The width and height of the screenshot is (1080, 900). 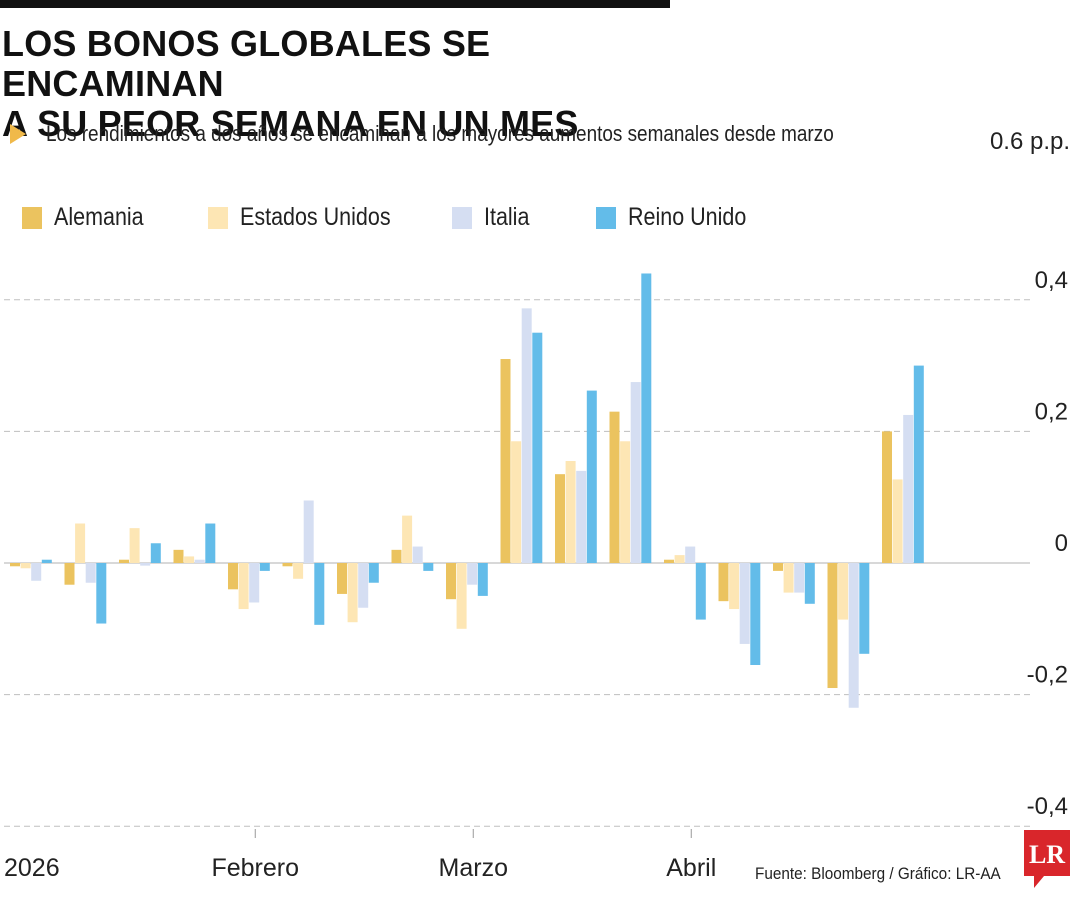 I want to click on top-rule, so click(x=335, y=4).